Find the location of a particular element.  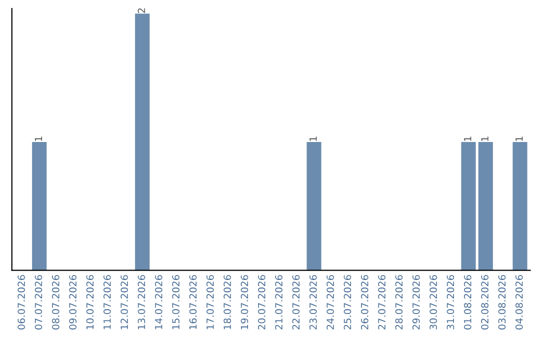

x-tick-label: 21.07.2026 is located at coordinates (278, 302).